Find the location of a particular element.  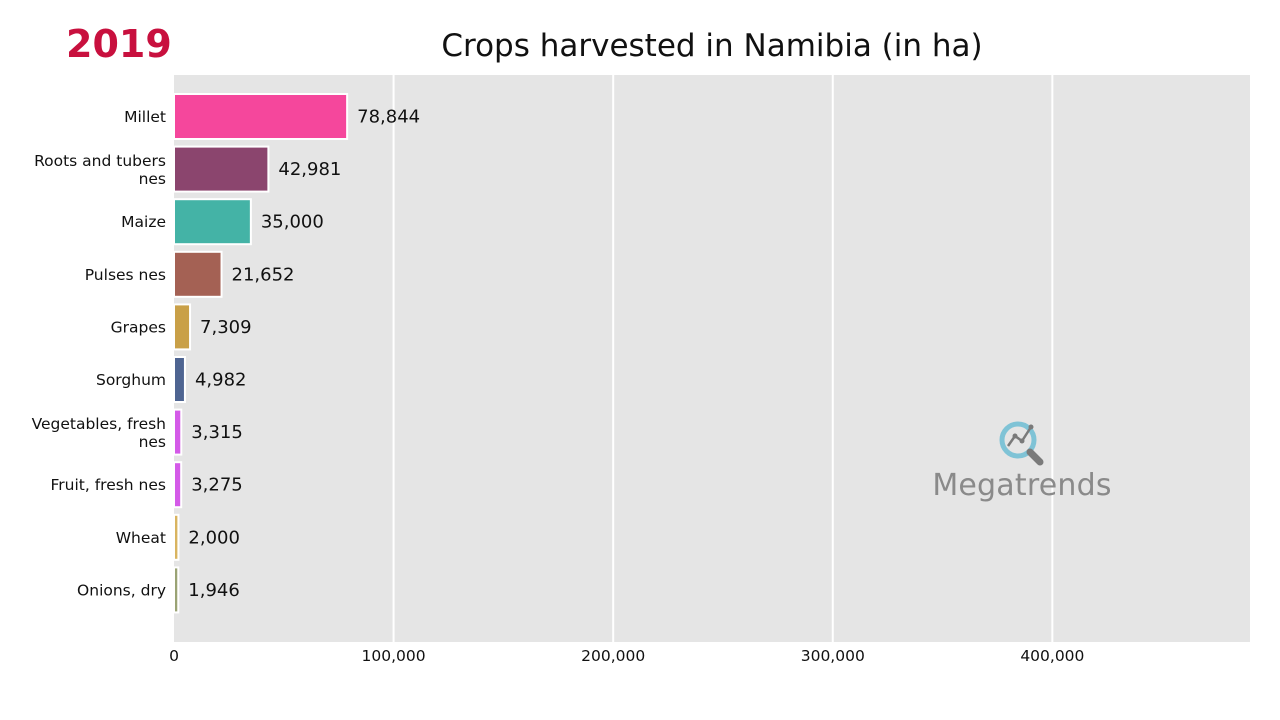

magnifier-trend-icon is located at coordinates (1021, 443).